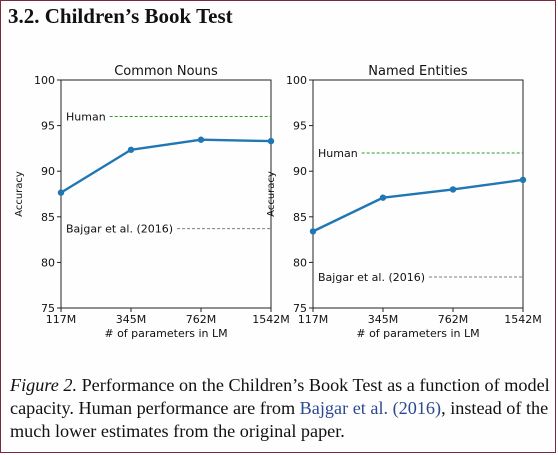 This screenshot has width=558, height=455. What do you see at coordinates (417, 408) in the screenshot?
I see `citation-year-link: (2016)` at bounding box center [417, 408].